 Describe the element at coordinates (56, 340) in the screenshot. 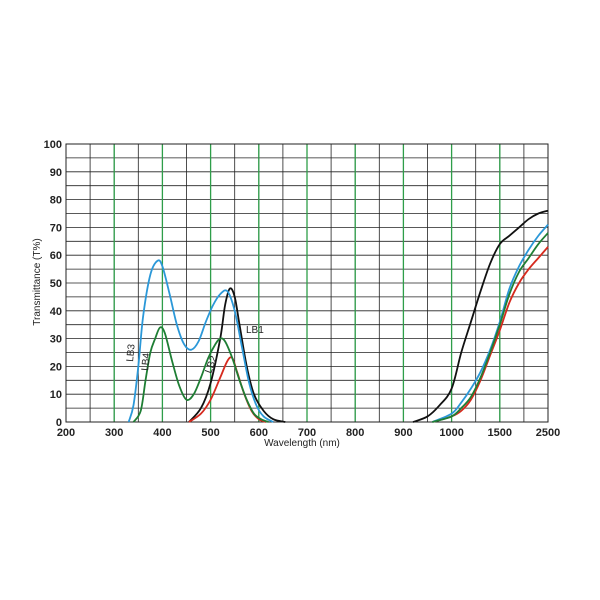

I see `y-tick-label: 30` at that location.